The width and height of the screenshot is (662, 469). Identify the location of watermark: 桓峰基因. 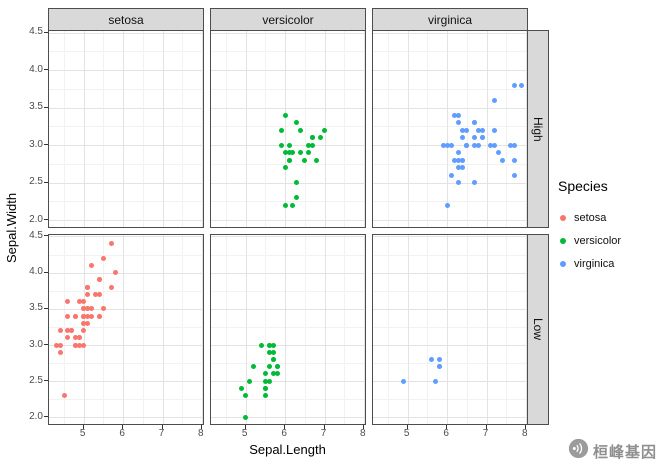
(612, 451).